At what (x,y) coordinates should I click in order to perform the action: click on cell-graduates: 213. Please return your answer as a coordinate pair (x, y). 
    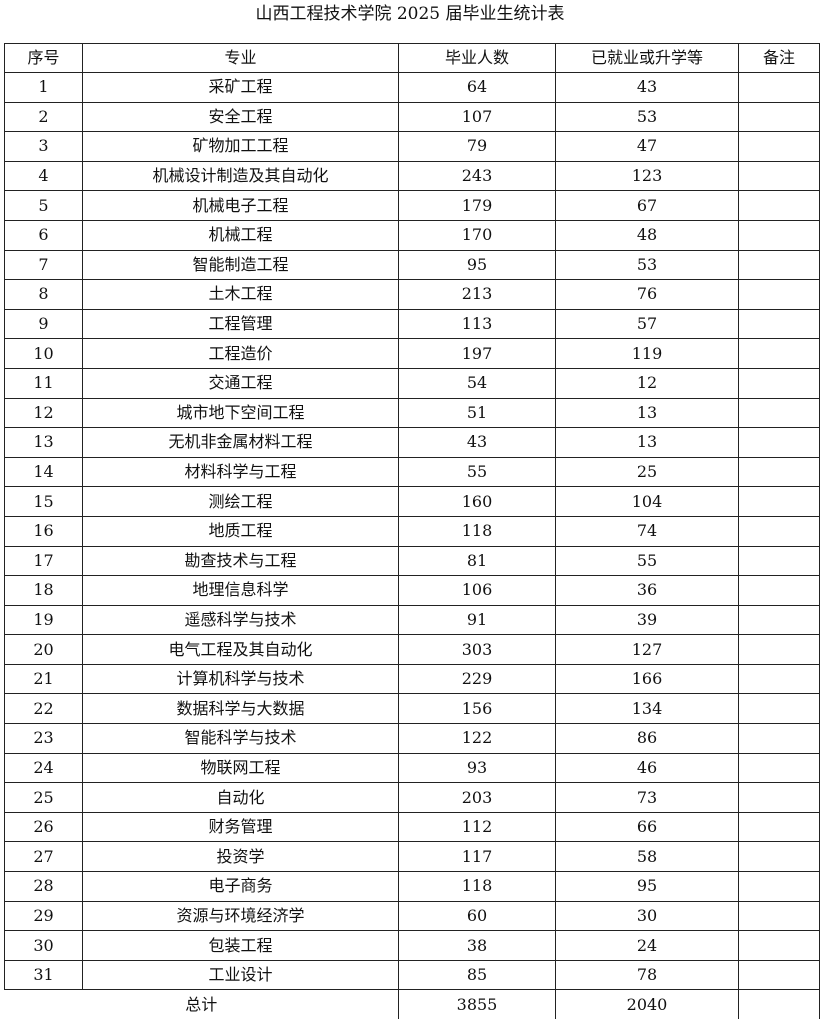
    Looking at the image, I should click on (477, 294).